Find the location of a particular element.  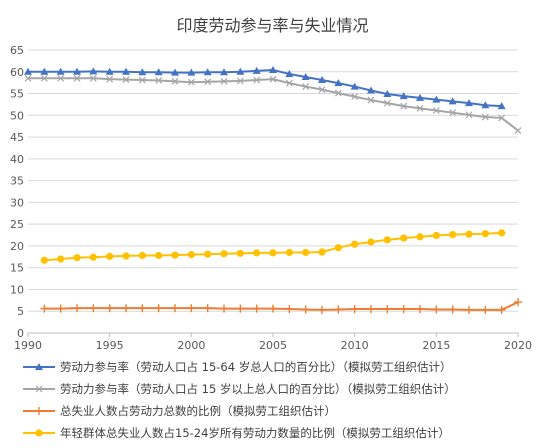

legend-label-2: 总失业人数占劳动力总数的比例（模拟劳工组织估计） is located at coordinates (198, 411).